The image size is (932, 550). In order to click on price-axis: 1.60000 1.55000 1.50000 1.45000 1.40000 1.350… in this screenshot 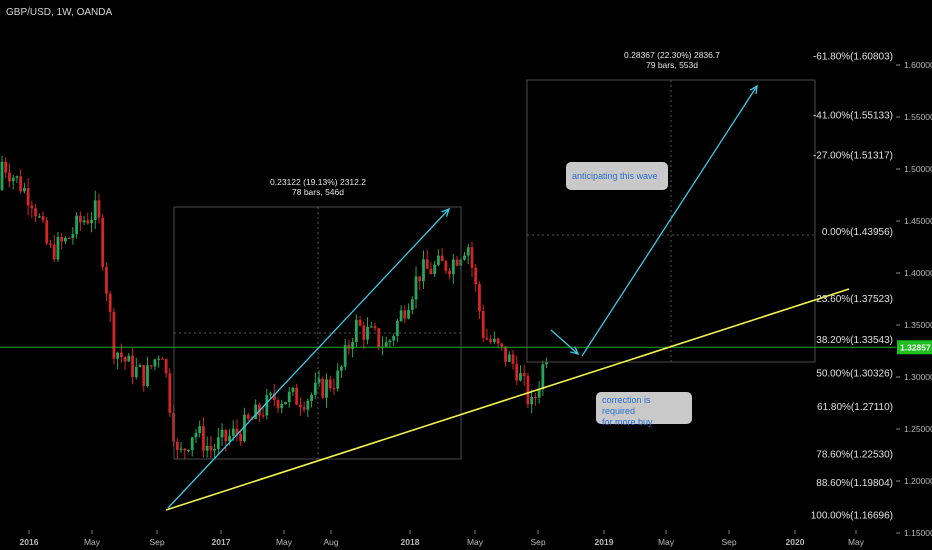, I will do `click(914, 299)`.